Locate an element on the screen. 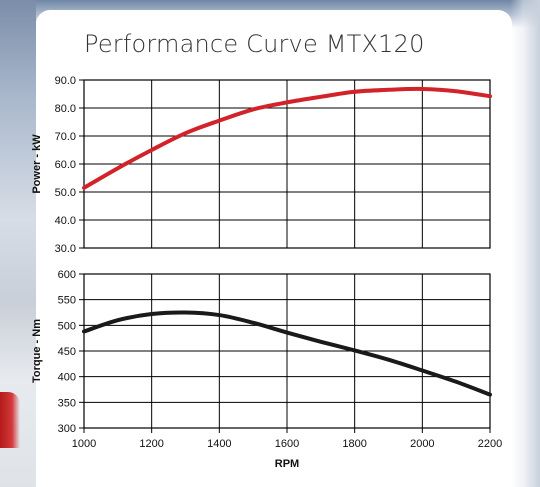  chart-title: Performance Curve MTX120 is located at coordinates (254, 44).